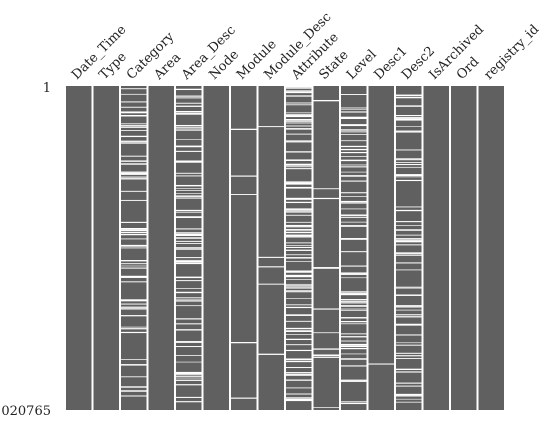  Describe the element at coordinates (326, 253) in the screenshot. I see `missing-lines-state` at that location.